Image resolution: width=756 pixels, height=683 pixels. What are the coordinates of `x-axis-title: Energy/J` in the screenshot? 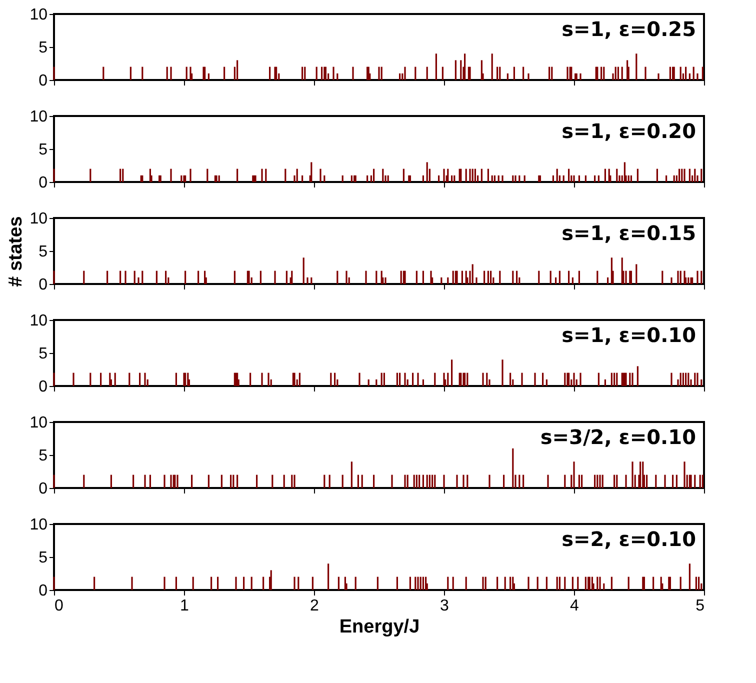 It's located at (379, 627).